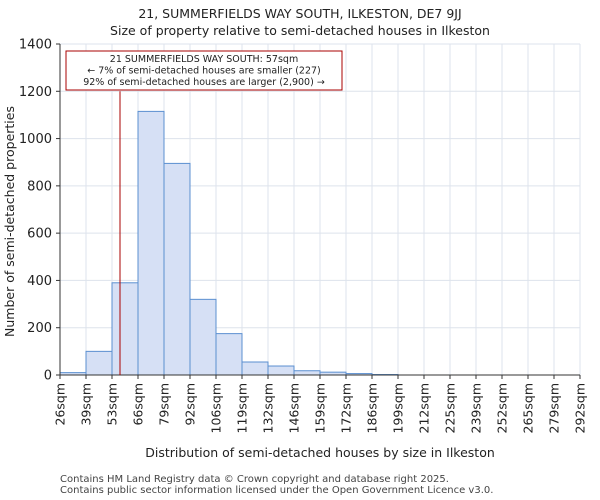  I want to click on y-tick-label: 1200, so click(35, 92).